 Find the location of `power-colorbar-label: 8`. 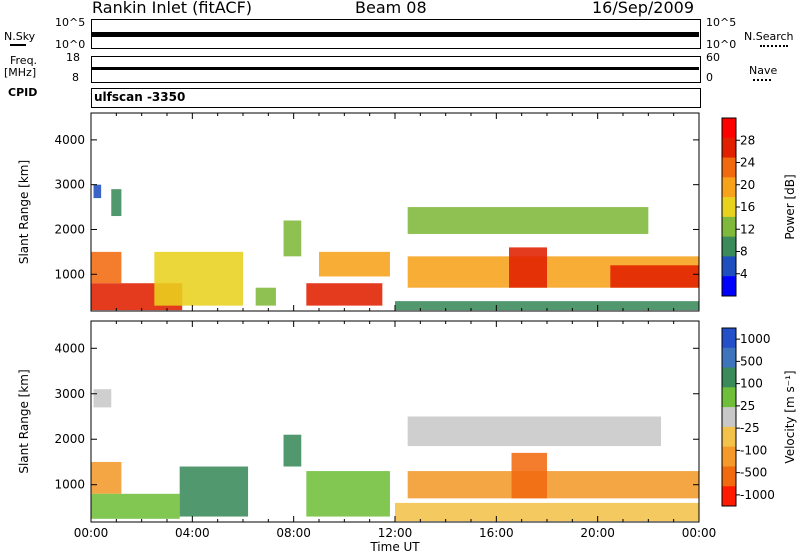

power-colorbar-label: 8 is located at coordinates (744, 252).